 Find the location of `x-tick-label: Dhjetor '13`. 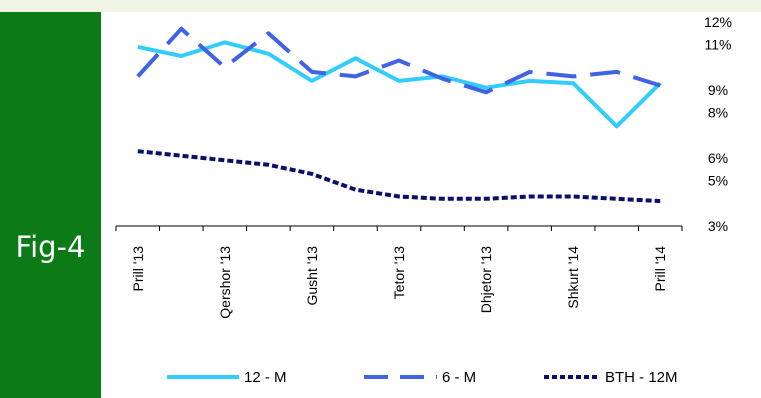

x-tick-label: Dhjetor '13 is located at coordinates (486, 279).